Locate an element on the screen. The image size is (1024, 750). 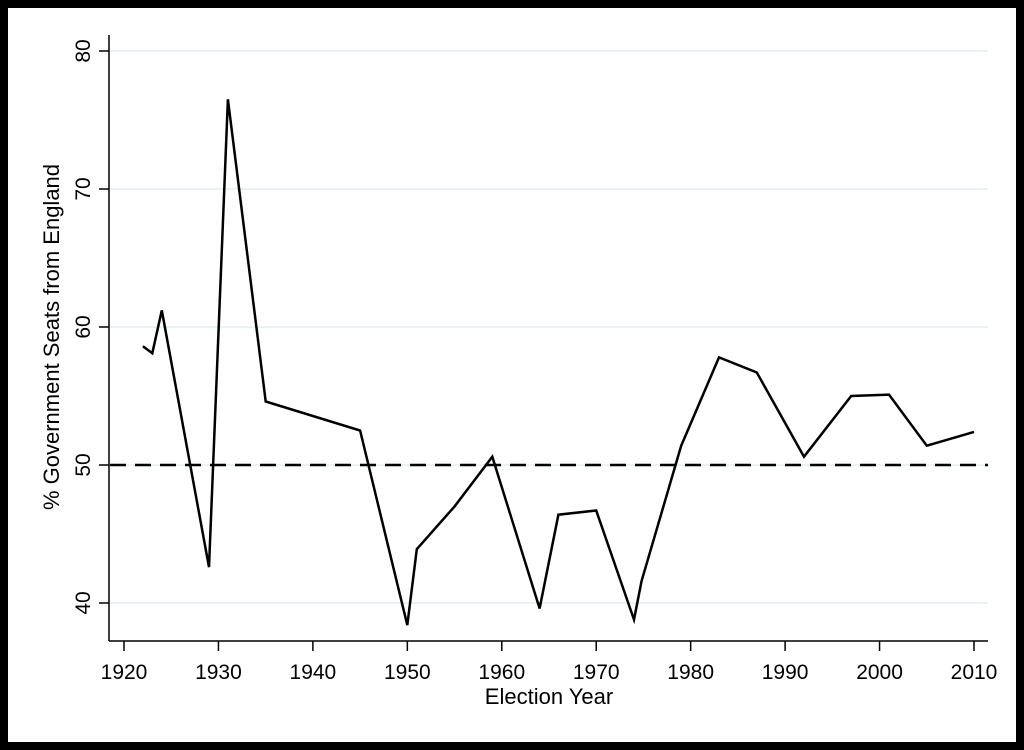
x-tick-label: 1950 is located at coordinates (407, 672).